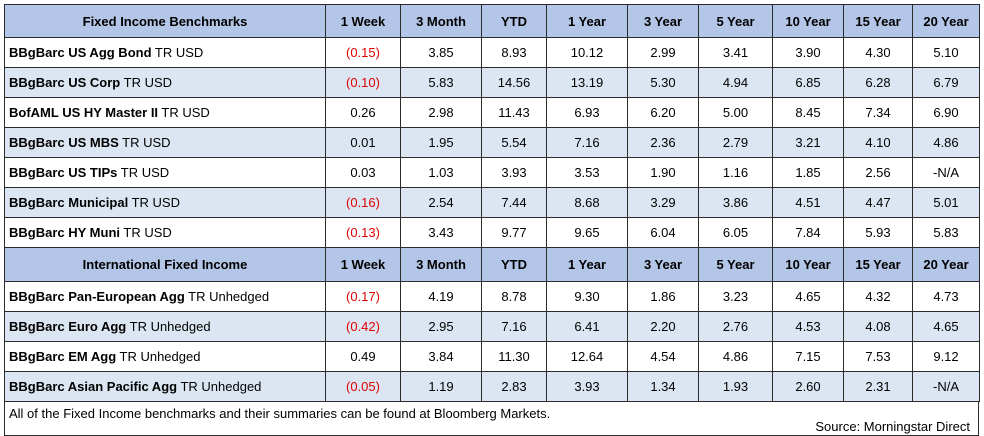  I want to click on return-value: 6.90, so click(946, 112).